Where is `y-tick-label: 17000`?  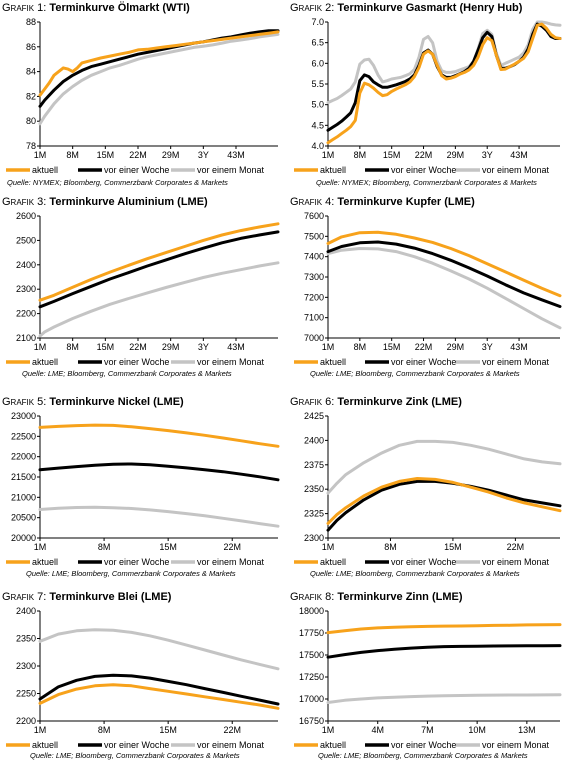
y-tick-label: 17000 is located at coordinates (311, 699).